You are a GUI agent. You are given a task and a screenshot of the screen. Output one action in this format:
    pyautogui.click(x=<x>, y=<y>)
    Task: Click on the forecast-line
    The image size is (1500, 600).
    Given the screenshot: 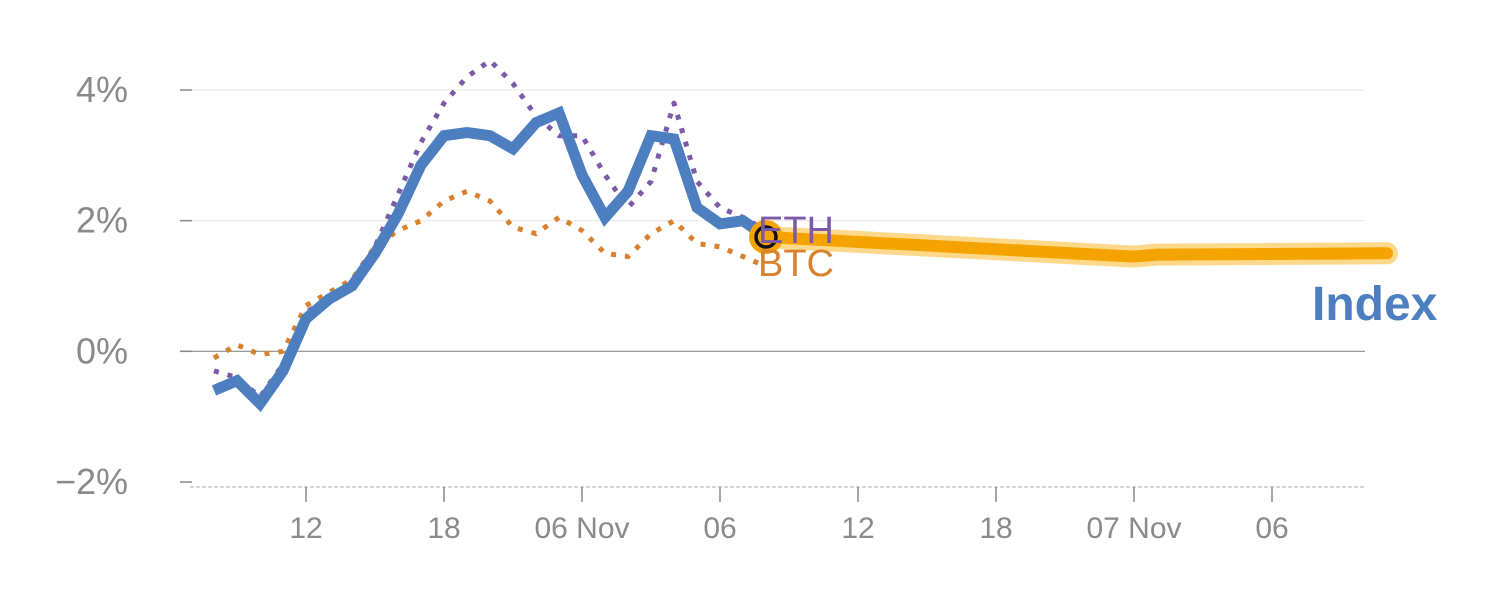 What is the action you would take?
    pyautogui.click(x=1076, y=247)
    